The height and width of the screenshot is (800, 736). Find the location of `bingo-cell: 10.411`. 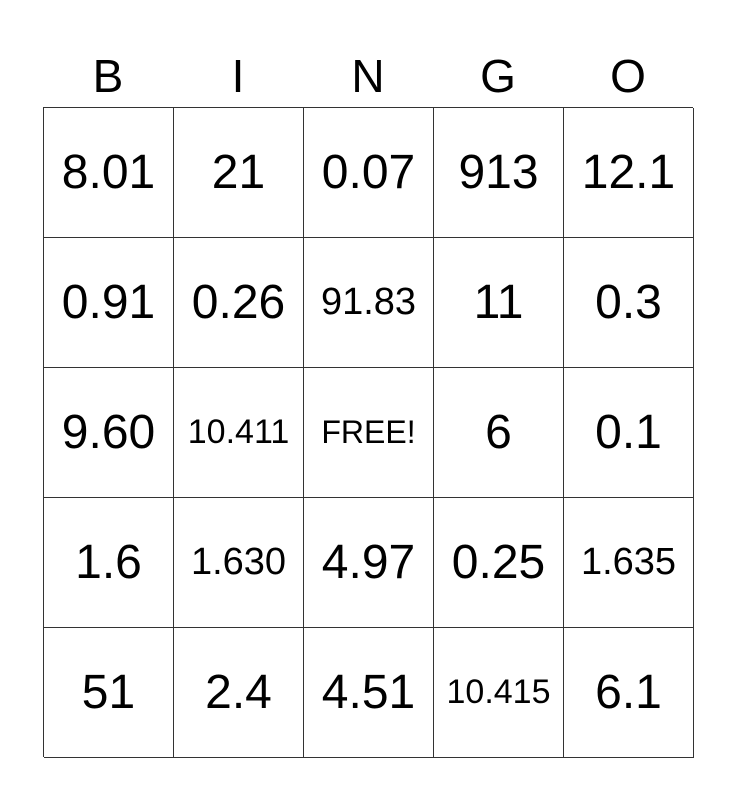

bingo-cell: 10.411 is located at coordinates (239, 433).